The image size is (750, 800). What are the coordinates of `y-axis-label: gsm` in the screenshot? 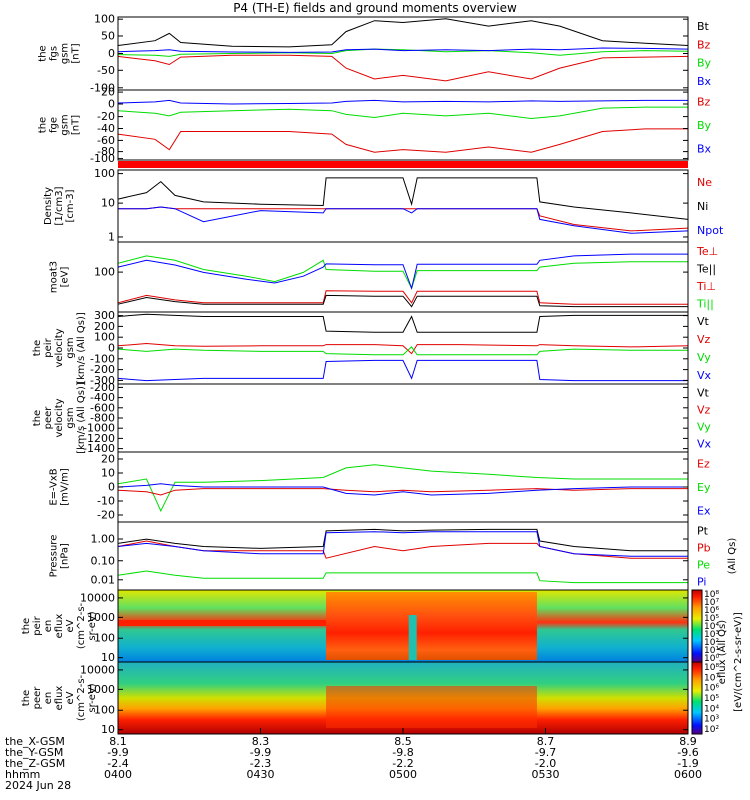 It's located at (70, 347).